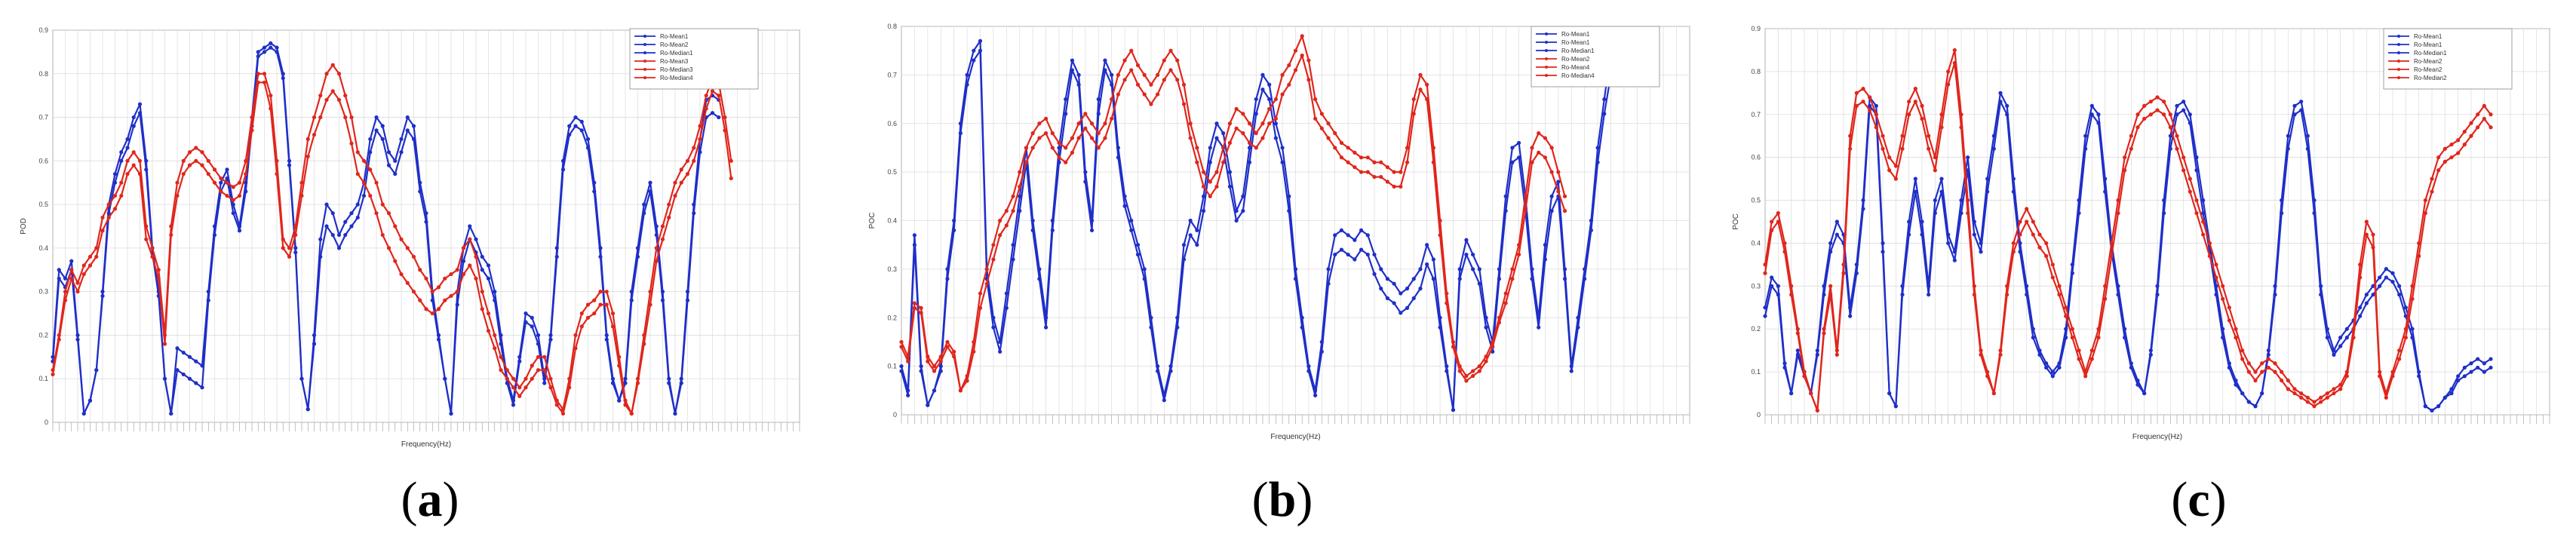 This screenshot has height=546, width=2576. Describe the element at coordinates (43, 378) in the screenshot. I see `y-tick-label: 0.1` at that location.